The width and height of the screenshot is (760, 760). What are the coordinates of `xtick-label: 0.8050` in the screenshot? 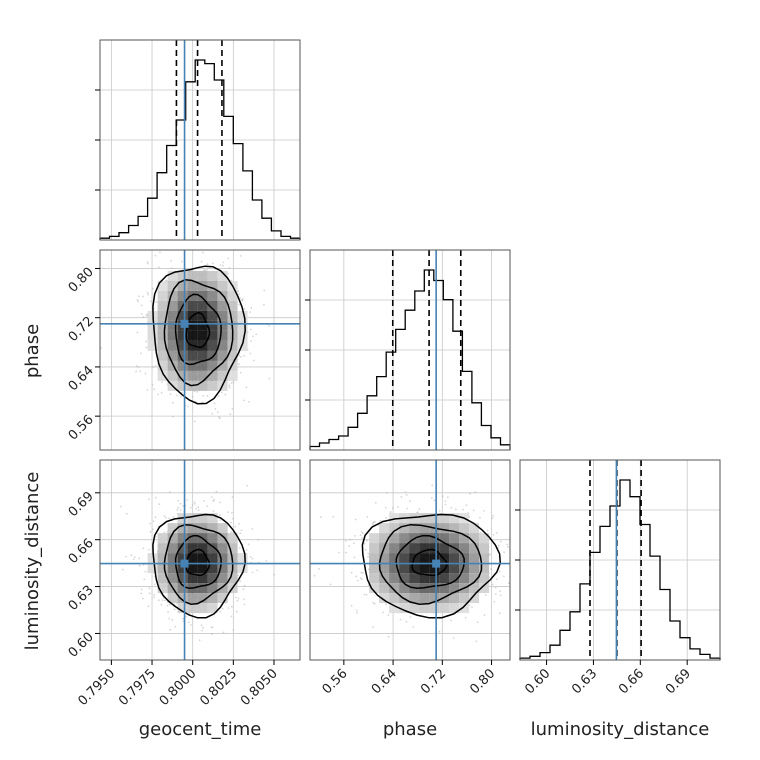 It's located at (259, 687).